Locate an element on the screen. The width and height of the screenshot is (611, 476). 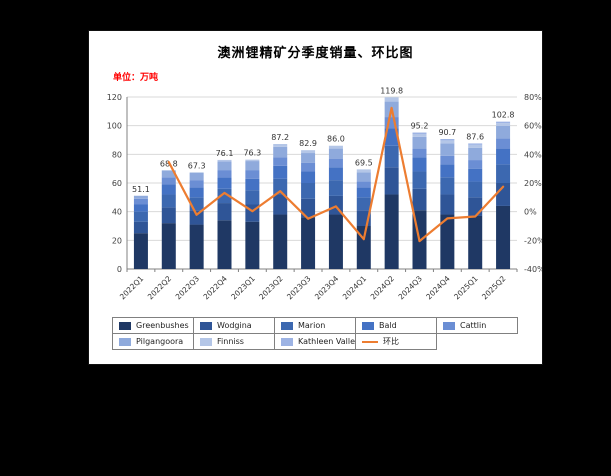
legend-row: Greenbushes Wodgina Marion Bald Cattlin is located at coordinates (315, 325).